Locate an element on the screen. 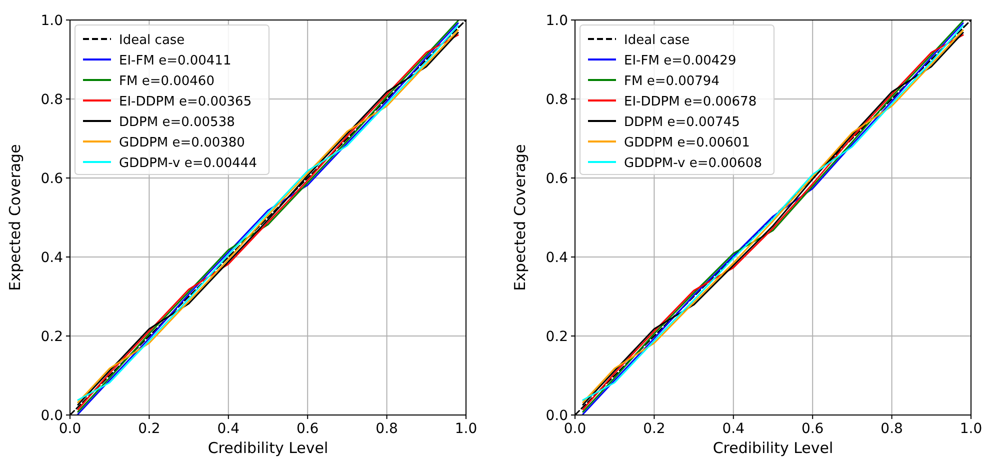 The image size is (991, 461). legend-label: EI-DDPM e=0.00365 is located at coordinates (185, 102).